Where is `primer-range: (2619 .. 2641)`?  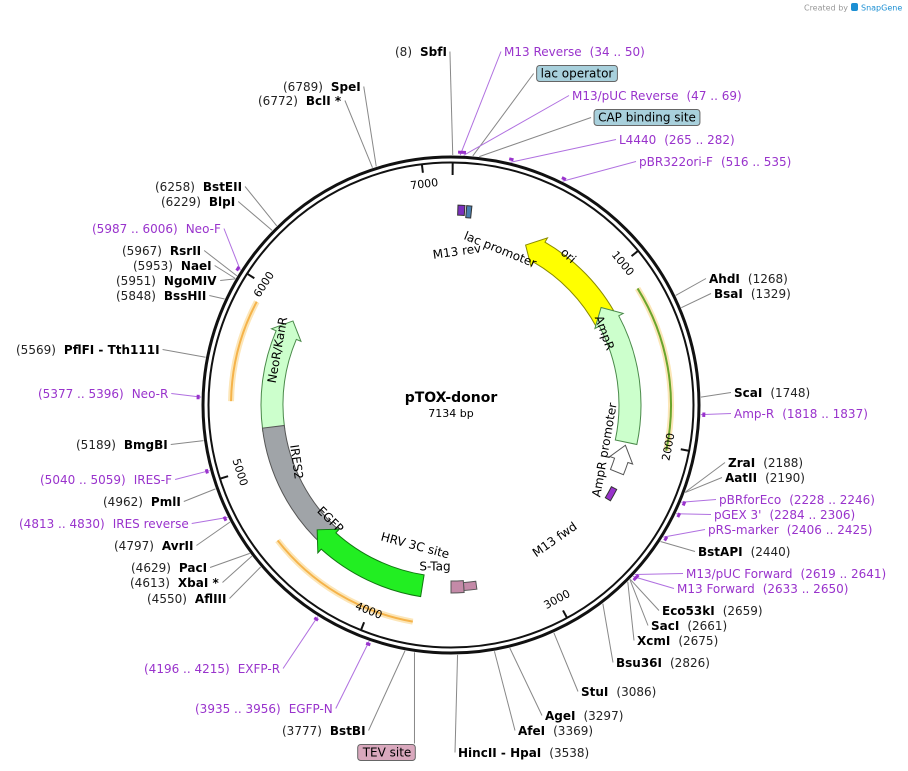 primer-range: (2619 .. 2641) is located at coordinates (844, 574).